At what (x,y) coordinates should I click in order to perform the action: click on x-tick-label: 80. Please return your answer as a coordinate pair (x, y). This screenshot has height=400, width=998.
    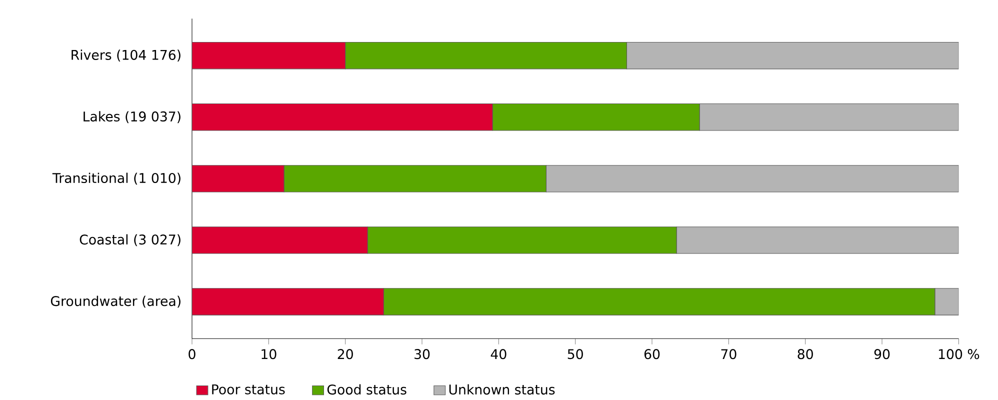
    Looking at the image, I should click on (805, 354).